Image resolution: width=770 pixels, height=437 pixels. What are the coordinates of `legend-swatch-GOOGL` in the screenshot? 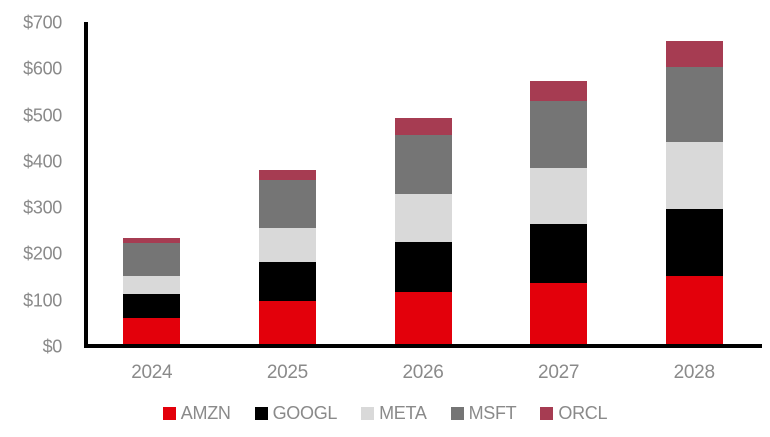 It's located at (261, 413).